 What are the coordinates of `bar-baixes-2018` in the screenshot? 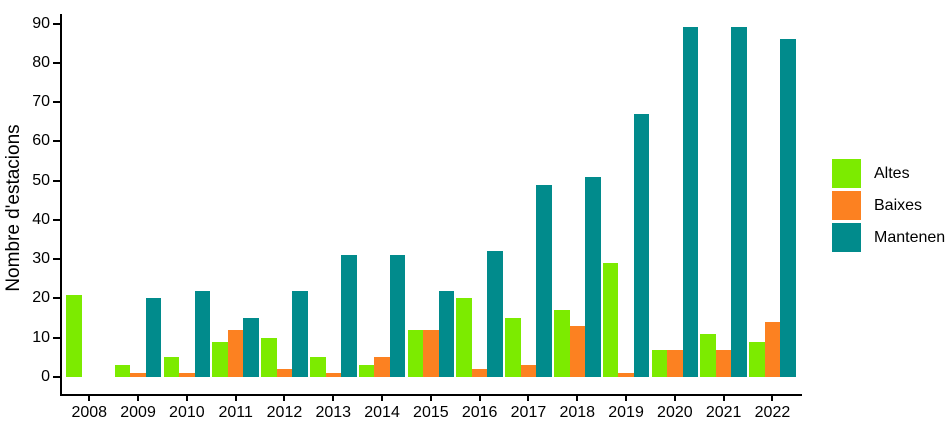 It's located at (577, 351).